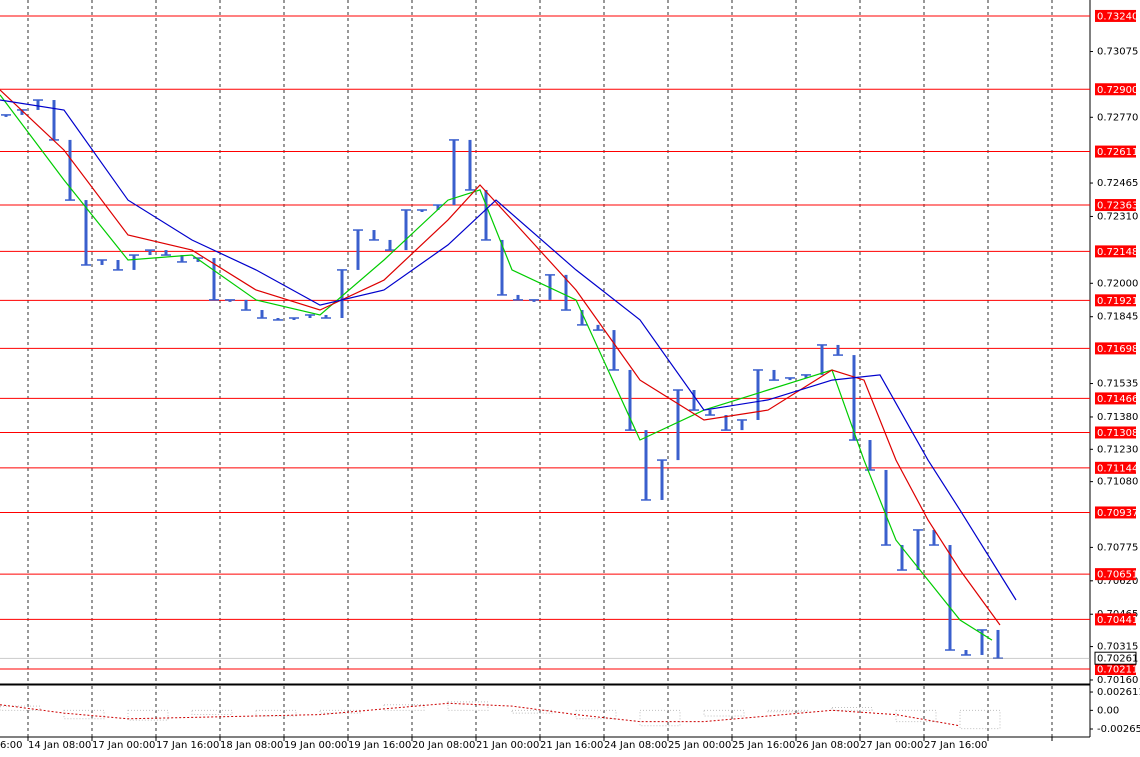 The height and width of the screenshot is (757, 1140). What do you see at coordinates (571, 745) in the screenshot?
I see `x-tick-label: 21 Jan 16:00` at bounding box center [571, 745].